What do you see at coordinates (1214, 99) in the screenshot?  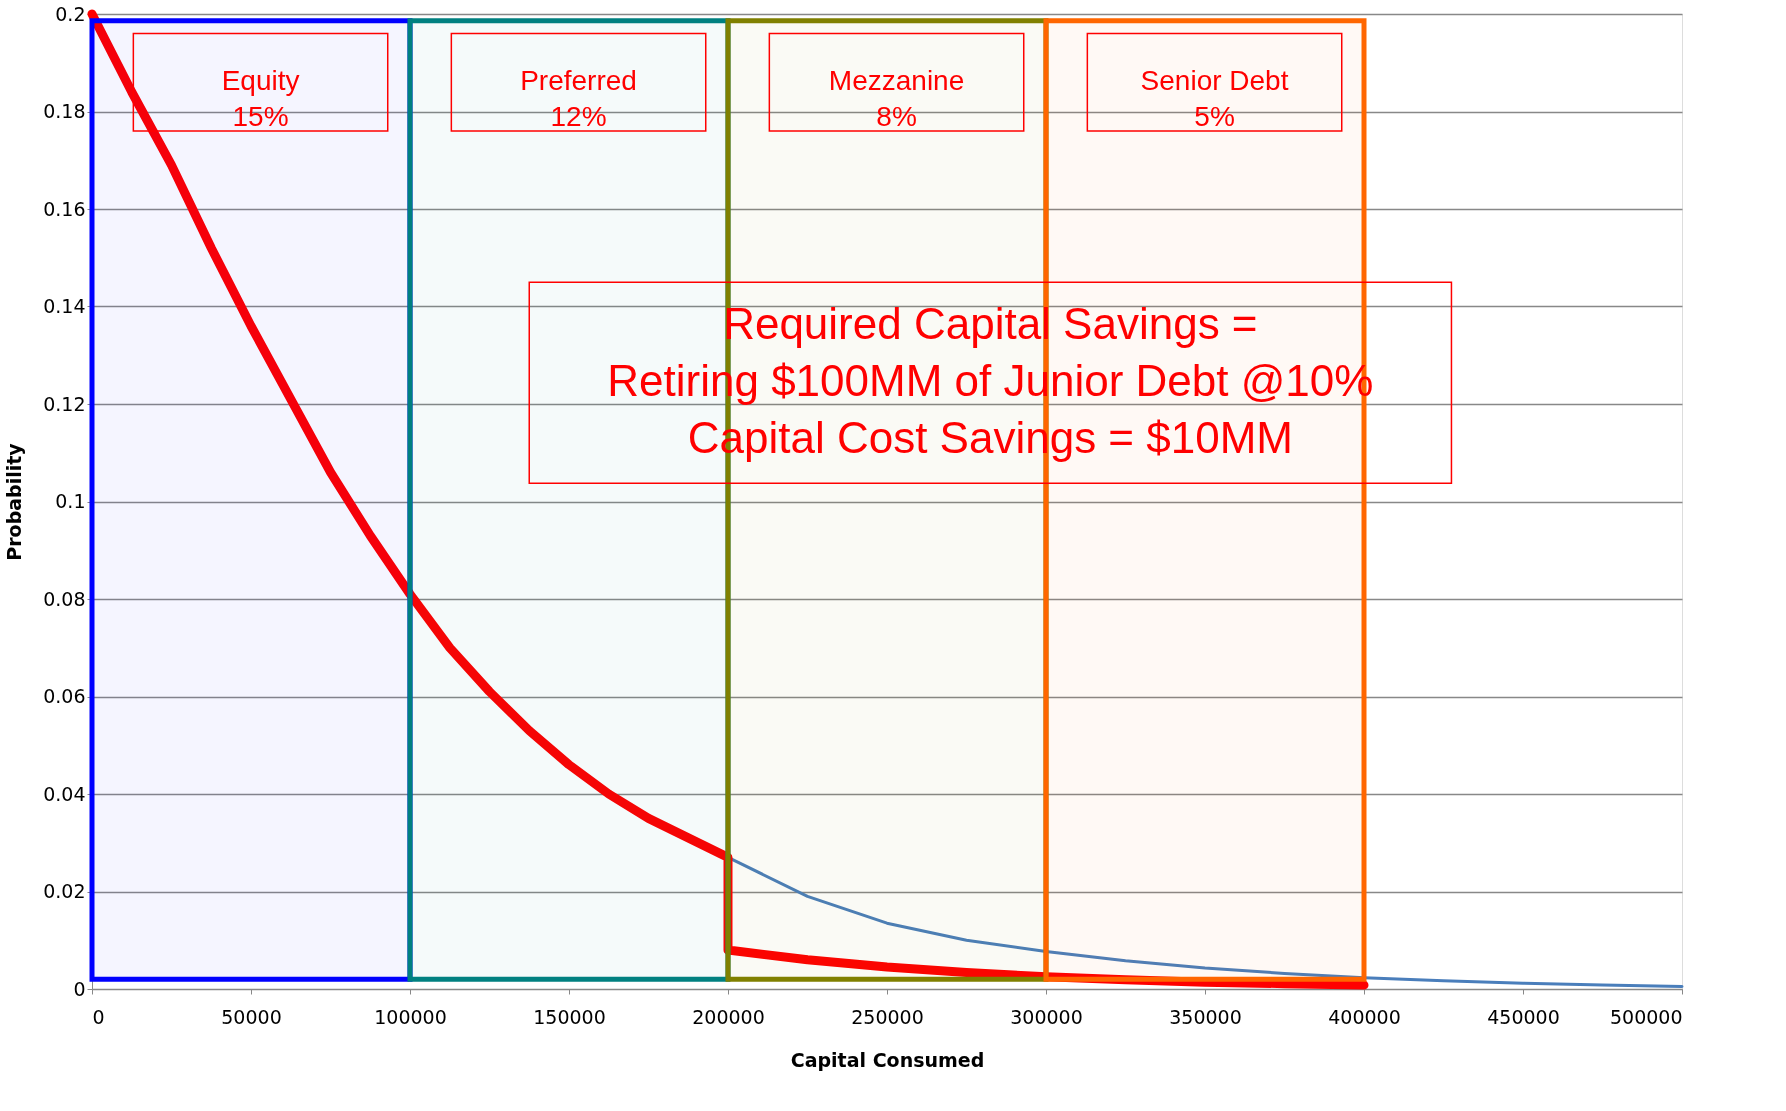 I see `band-label: Senior Debt 5%` at bounding box center [1214, 99].